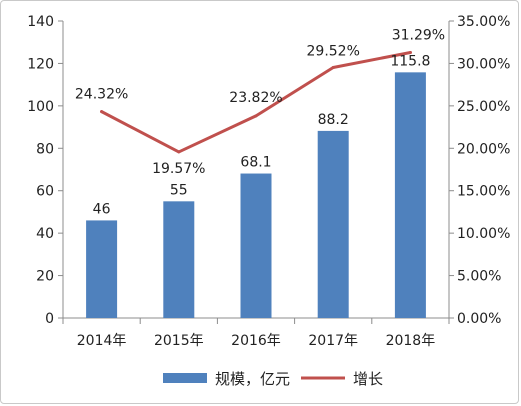 The width and height of the screenshot is (521, 406). I want to click on bar-data-label: 115.8, so click(410, 61).